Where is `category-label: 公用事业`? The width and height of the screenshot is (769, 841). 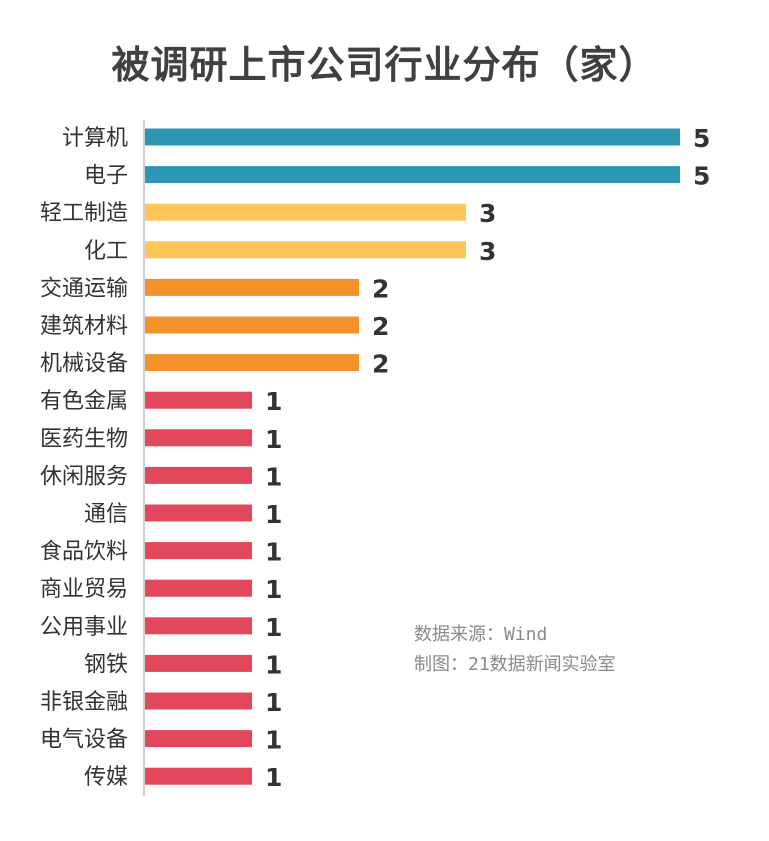
category-label: 公用事业 is located at coordinates (84, 627).